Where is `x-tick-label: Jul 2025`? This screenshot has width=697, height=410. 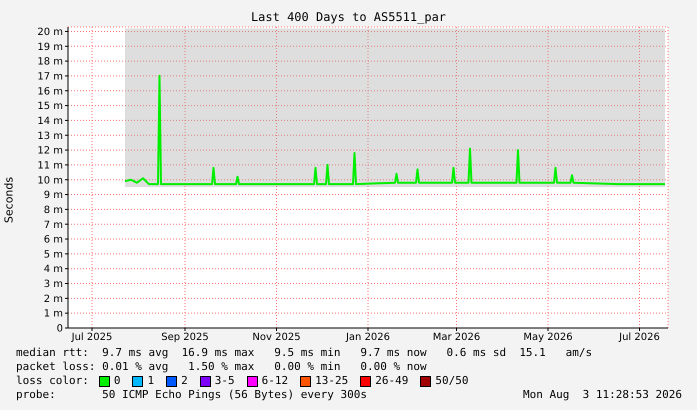 x-tick-label: Jul 2025 is located at coordinates (91, 338).